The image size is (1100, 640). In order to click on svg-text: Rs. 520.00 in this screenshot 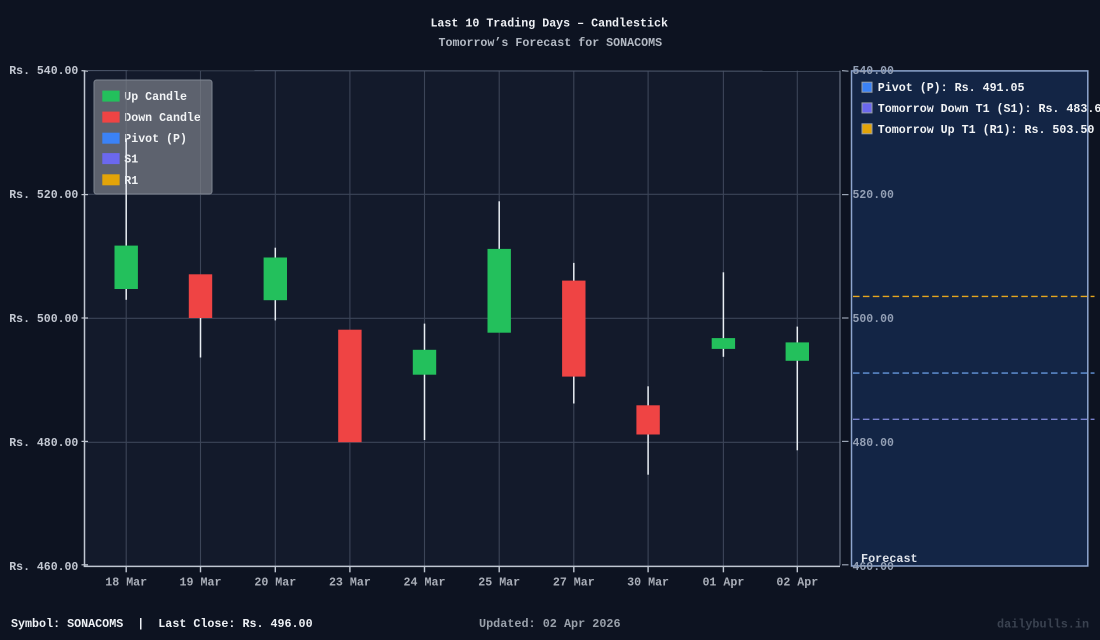, I will do `click(43, 195)`.